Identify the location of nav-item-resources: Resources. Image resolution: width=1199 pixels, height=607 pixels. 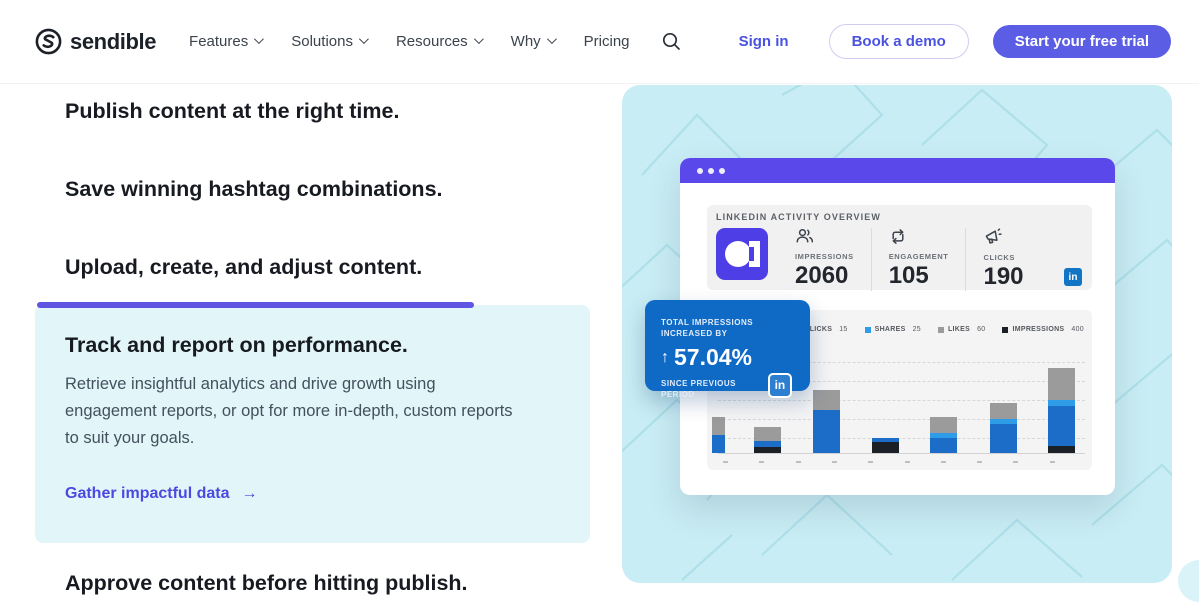
(439, 41).